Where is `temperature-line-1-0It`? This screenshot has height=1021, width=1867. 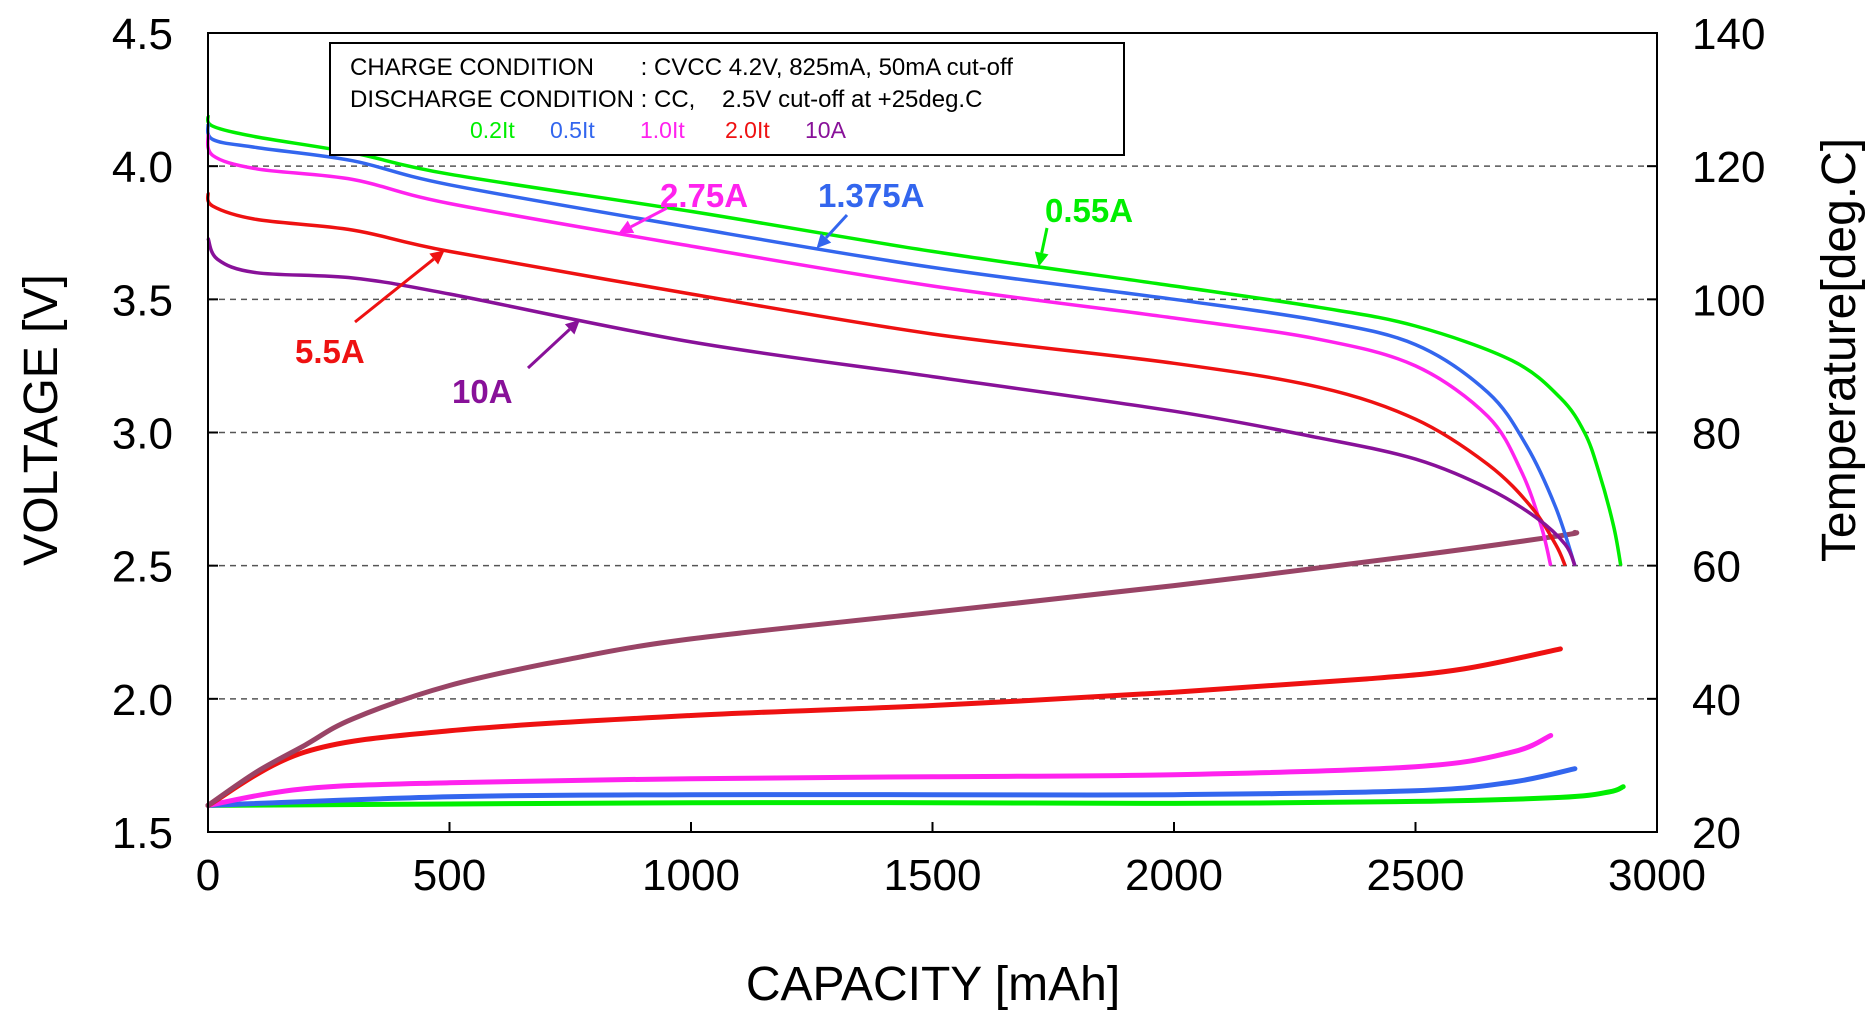
temperature-line-1-0It is located at coordinates (879, 770).